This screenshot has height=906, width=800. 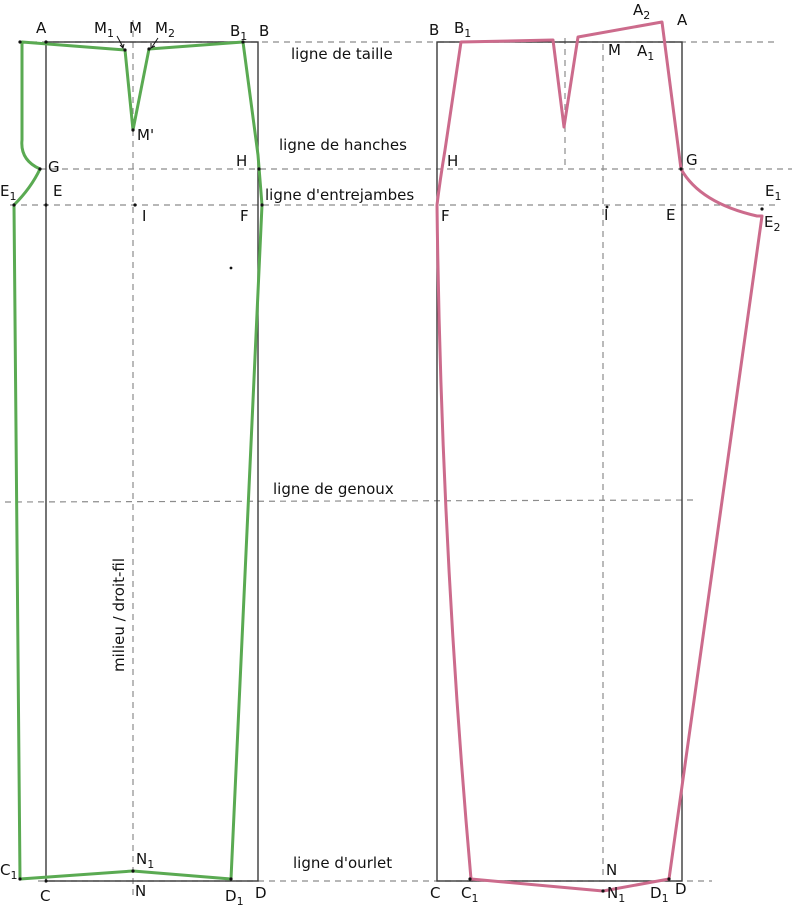 What do you see at coordinates (45, 896) in the screenshot?
I see `front-label-c: C` at bounding box center [45, 896].